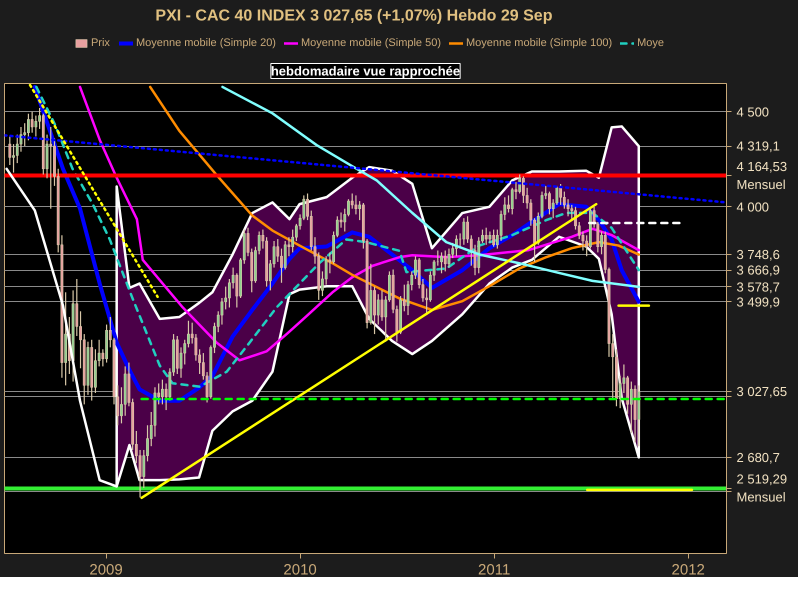  I want to click on y-tick-label: 3 027,65, so click(762, 392).